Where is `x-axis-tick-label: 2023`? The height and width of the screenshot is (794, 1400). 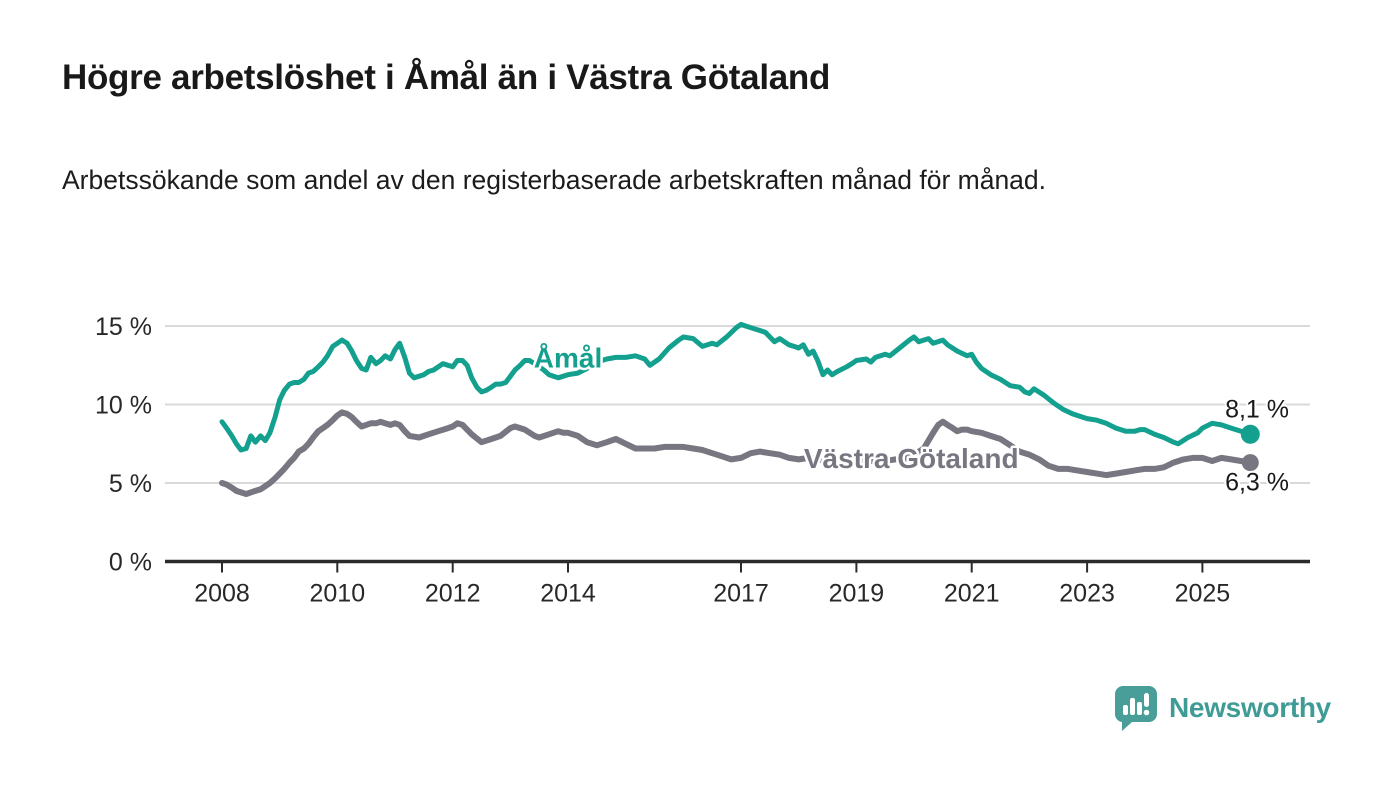
x-axis-tick-label: 2023 is located at coordinates (1087, 594).